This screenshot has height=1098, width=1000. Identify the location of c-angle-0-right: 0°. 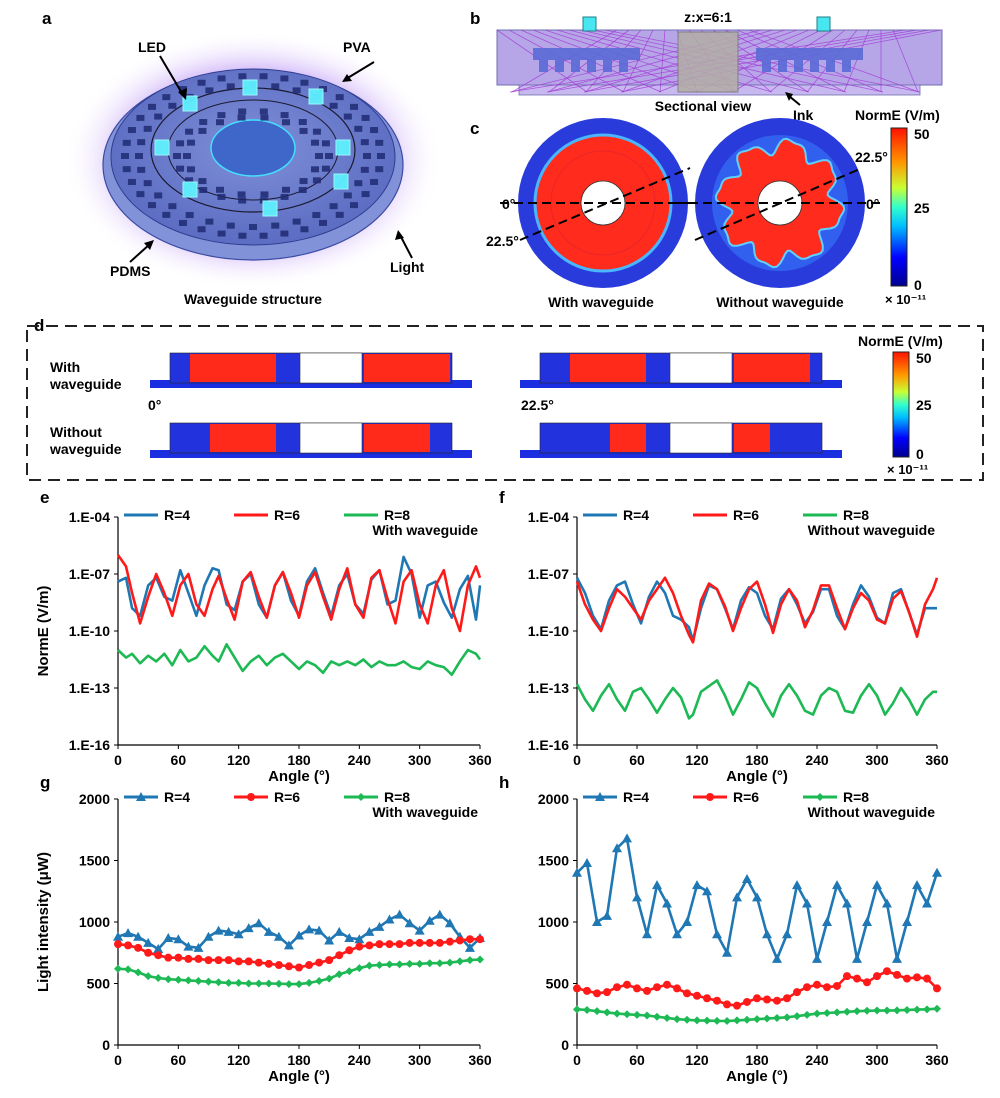
(872, 204).